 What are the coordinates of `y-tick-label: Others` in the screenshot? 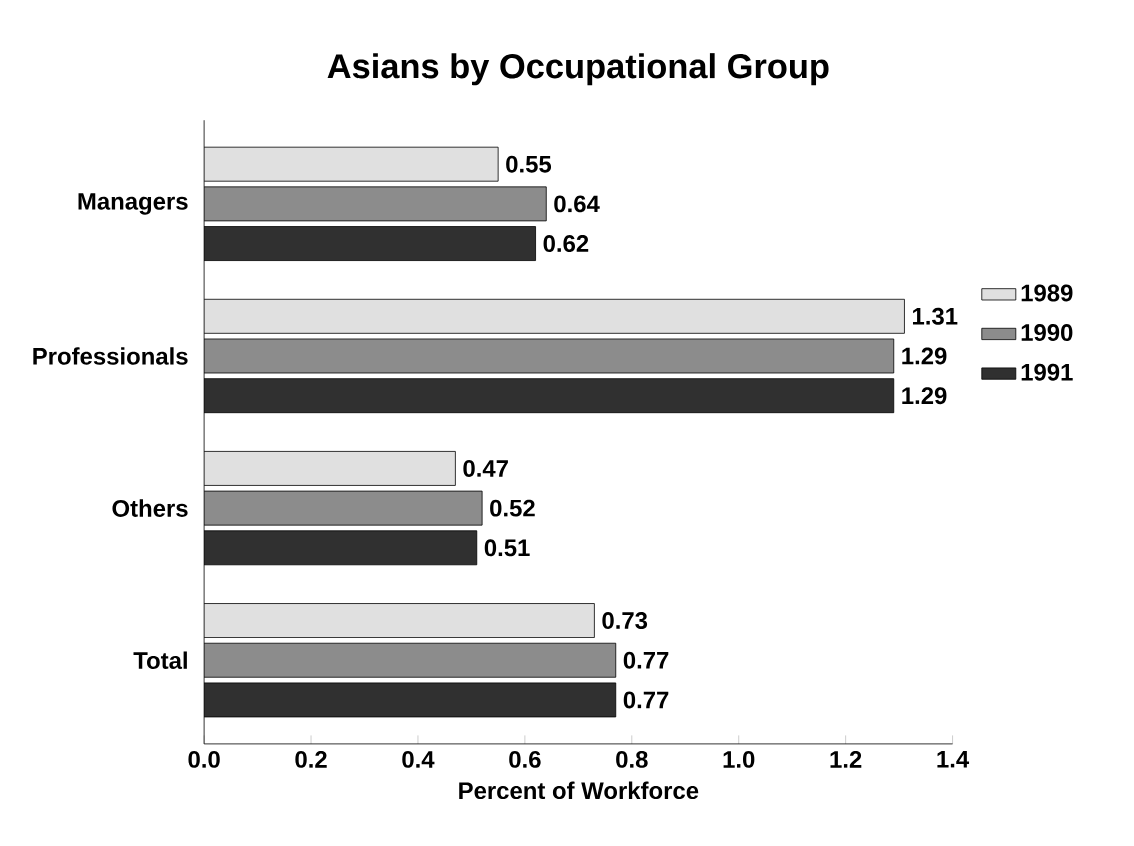 It's located at (150, 508).